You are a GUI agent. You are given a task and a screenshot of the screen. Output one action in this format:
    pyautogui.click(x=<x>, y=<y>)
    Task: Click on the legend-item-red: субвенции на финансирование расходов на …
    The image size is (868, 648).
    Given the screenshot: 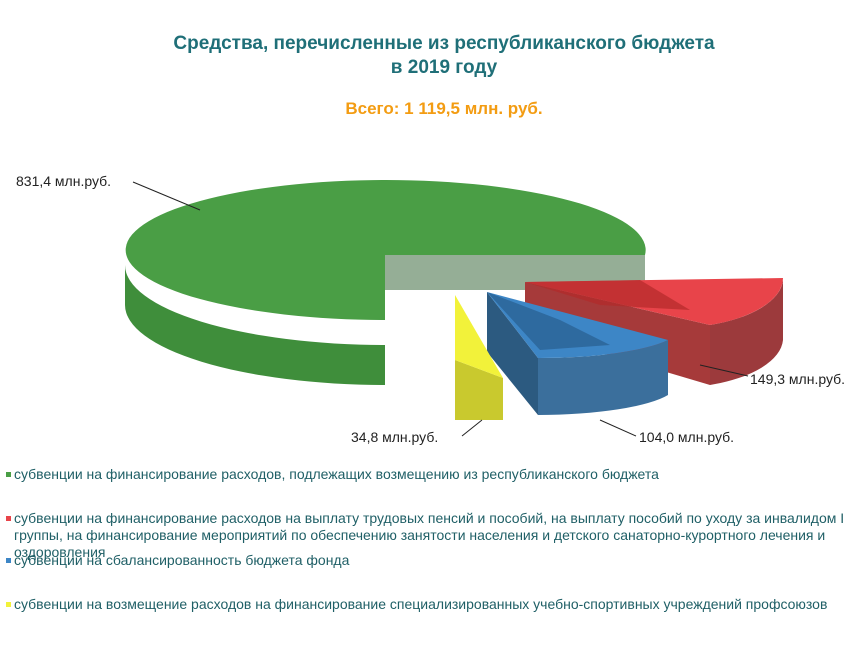 What is the action you would take?
    pyautogui.click(x=436, y=535)
    